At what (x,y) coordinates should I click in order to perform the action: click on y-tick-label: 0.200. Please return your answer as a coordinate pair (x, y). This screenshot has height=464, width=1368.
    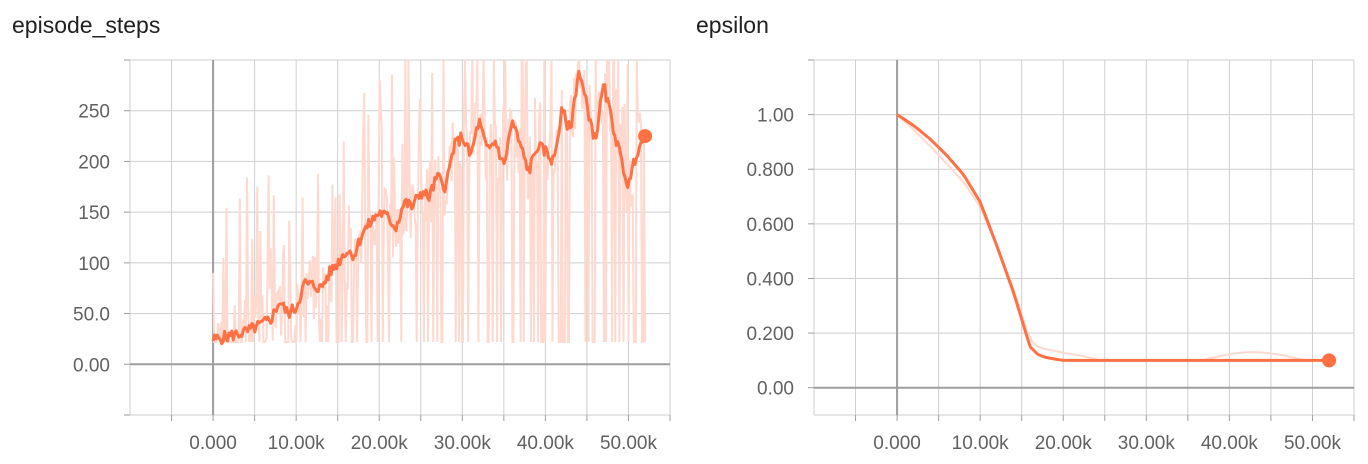
    Looking at the image, I should click on (770, 334).